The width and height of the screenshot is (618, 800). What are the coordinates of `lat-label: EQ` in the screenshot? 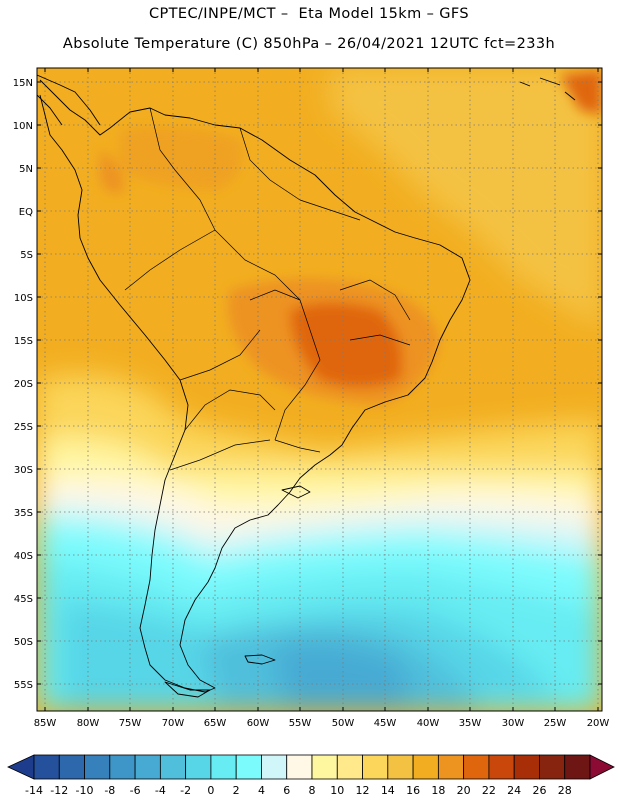 It's located at (26, 212).